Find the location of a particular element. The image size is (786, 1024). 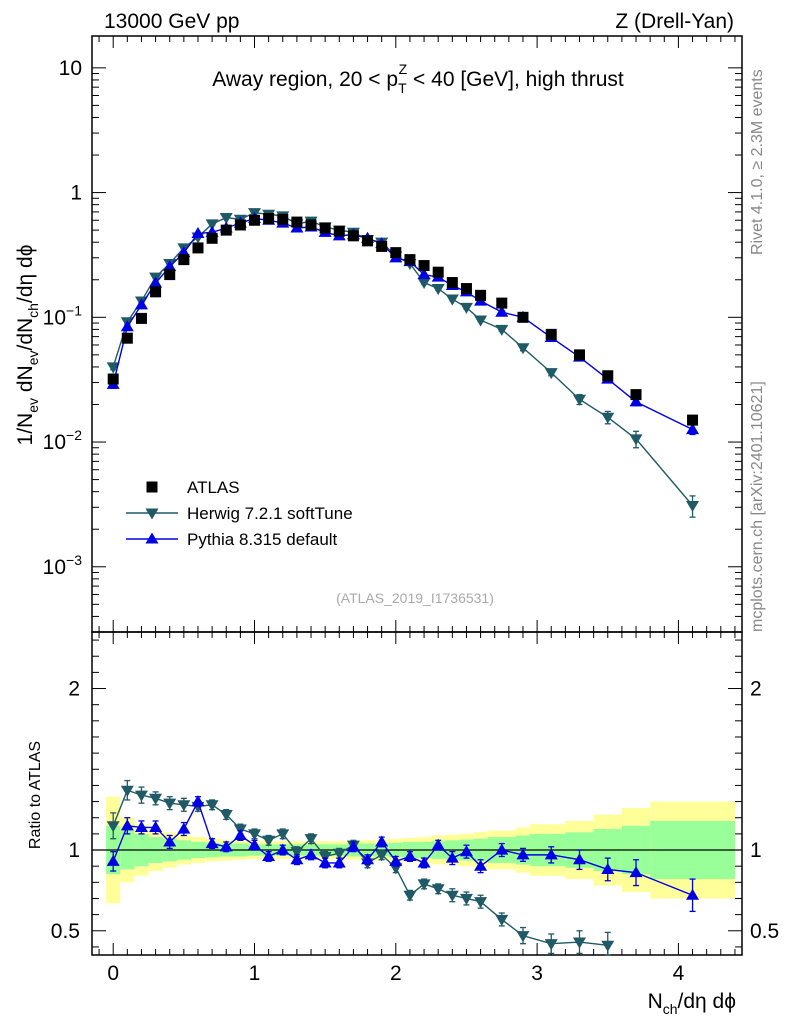

y-tick-label: 10⁻¹ is located at coordinates (63, 315).